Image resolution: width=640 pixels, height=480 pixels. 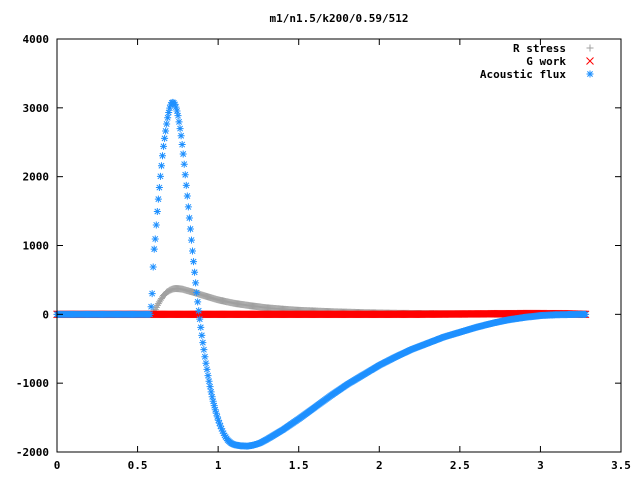 What do you see at coordinates (539, 48) in the screenshot?
I see `legend-label: R stress` at bounding box center [539, 48].